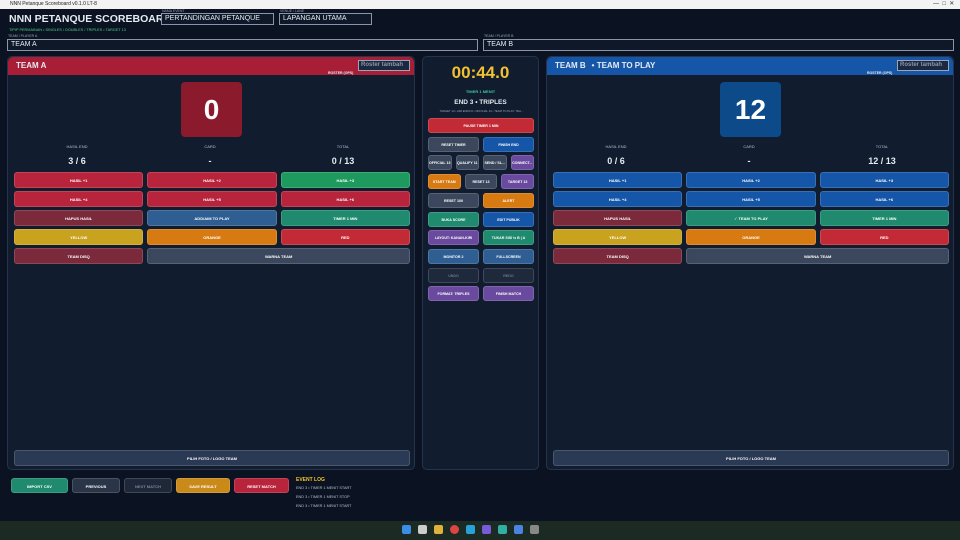  What do you see at coordinates (508, 238) in the screenshot?
I see `control-button: TUKAR SISI ⇆ B | A` at bounding box center [508, 238].